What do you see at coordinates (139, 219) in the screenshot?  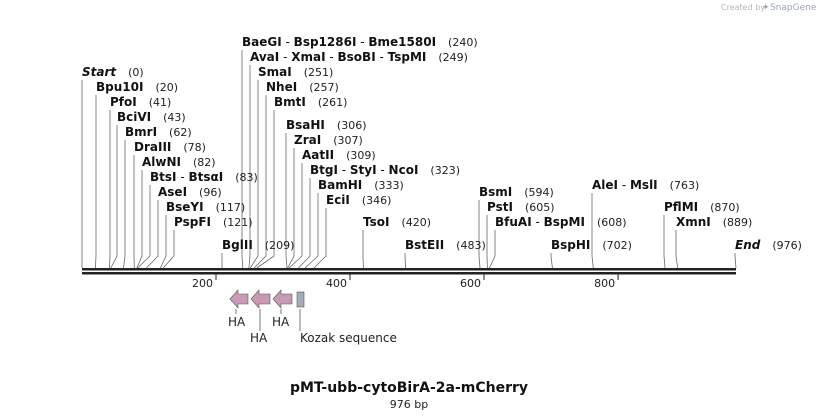 I see `site-line-alwni` at bounding box center [139, 219].